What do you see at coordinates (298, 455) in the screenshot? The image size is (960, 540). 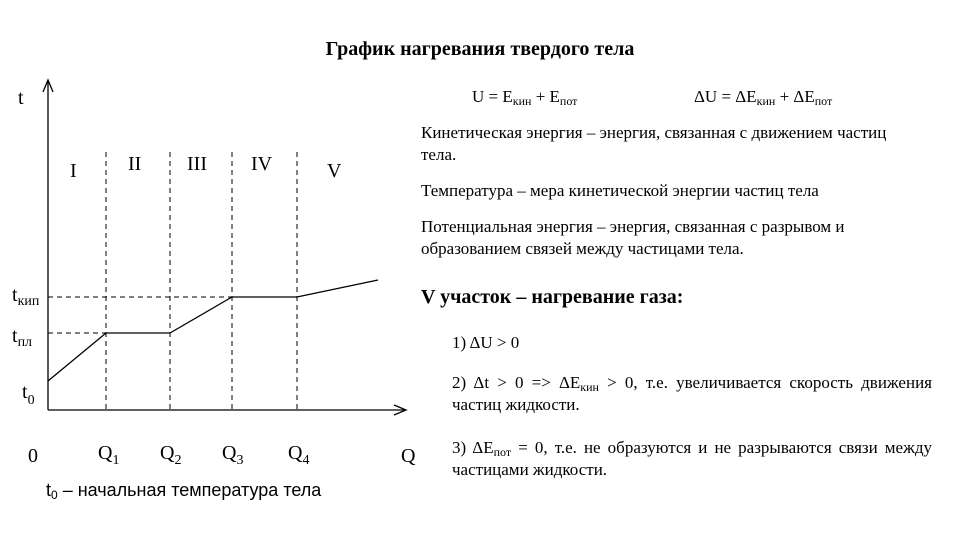 I see `x-tick-q4: Q4` at bounding box center [298, 455].